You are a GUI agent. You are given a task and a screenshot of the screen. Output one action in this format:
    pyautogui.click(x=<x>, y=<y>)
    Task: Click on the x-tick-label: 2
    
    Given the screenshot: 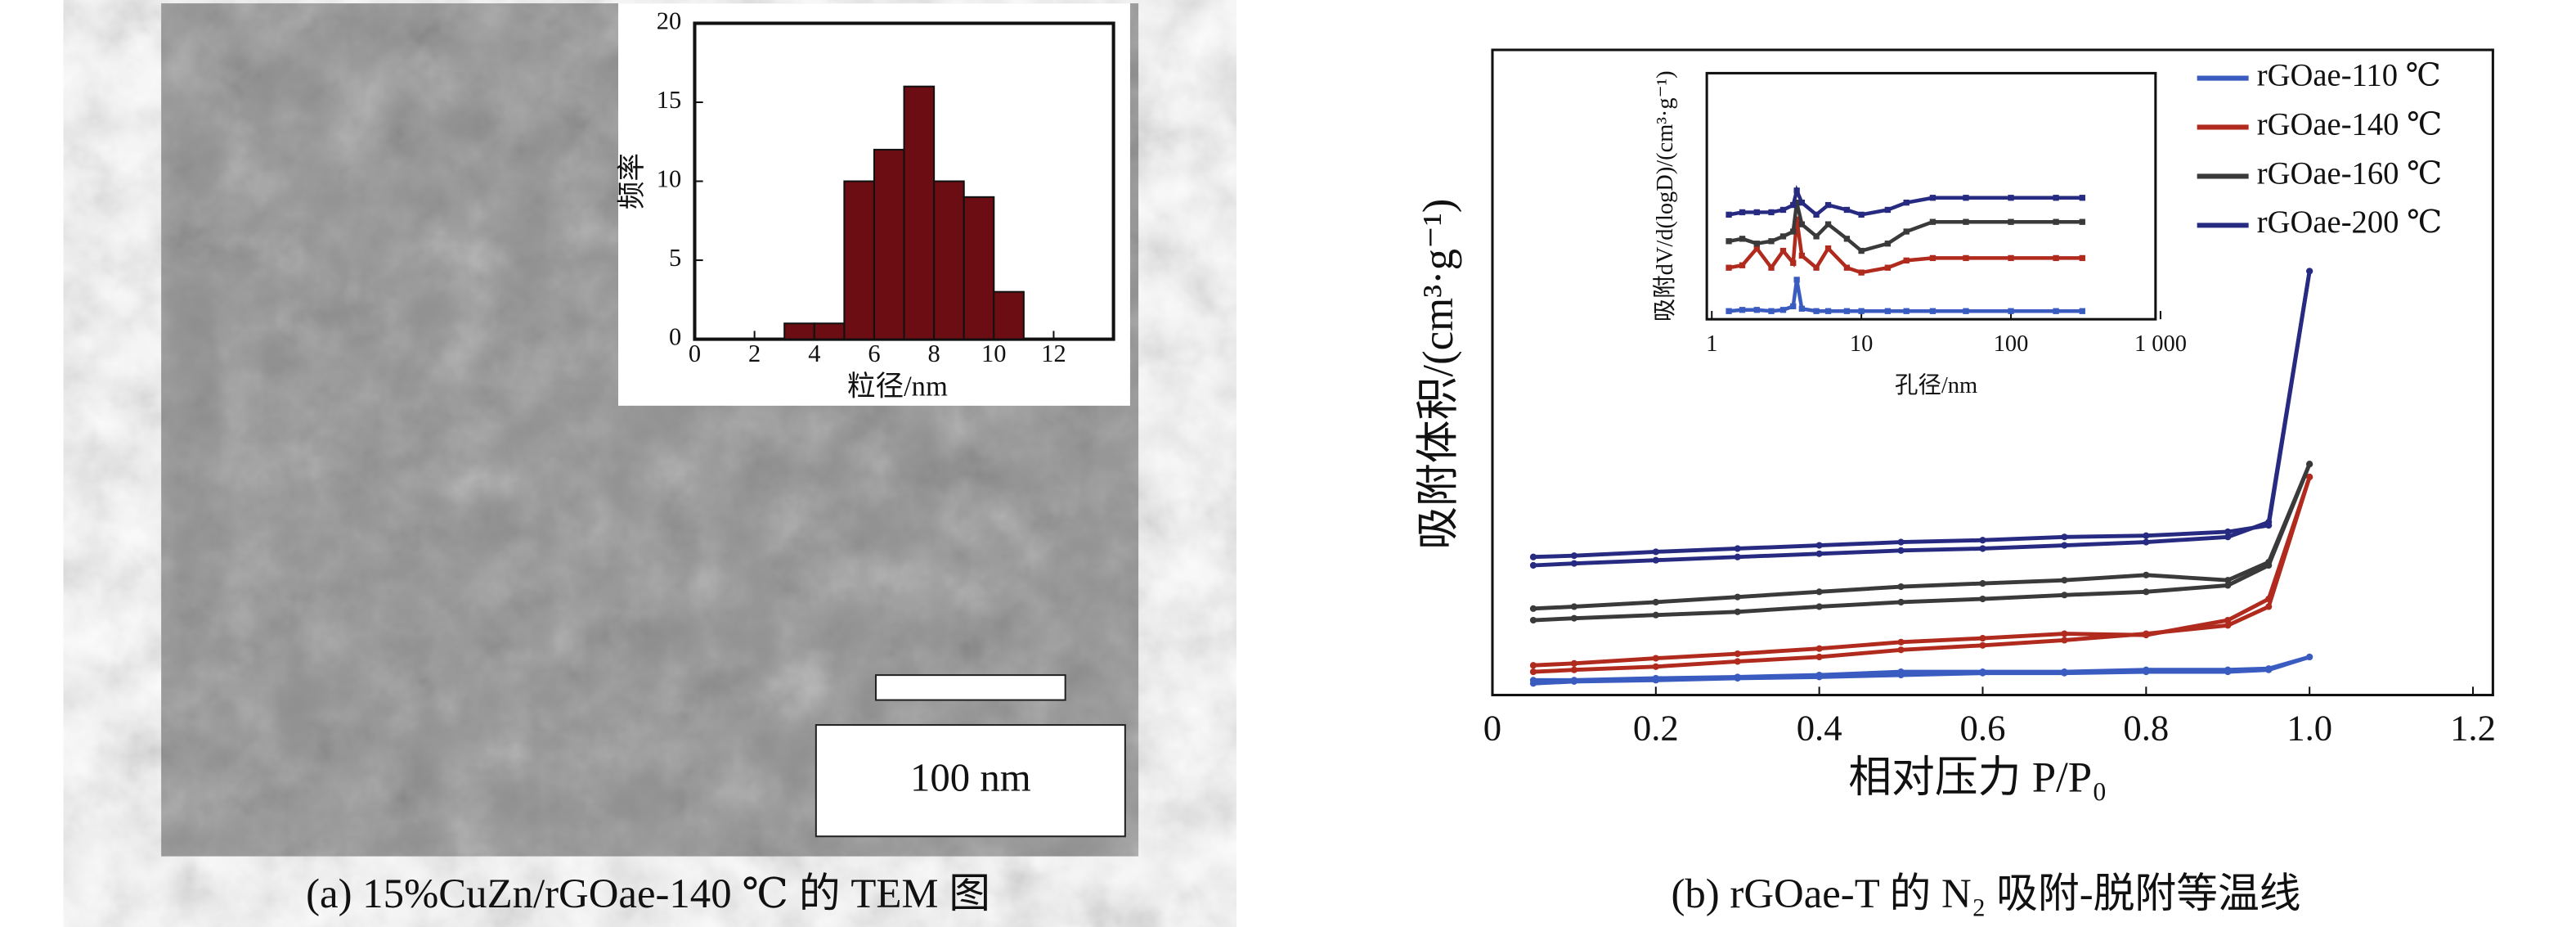 What is the action you would take?
    pyautogui.click(x=754, y=354)
    